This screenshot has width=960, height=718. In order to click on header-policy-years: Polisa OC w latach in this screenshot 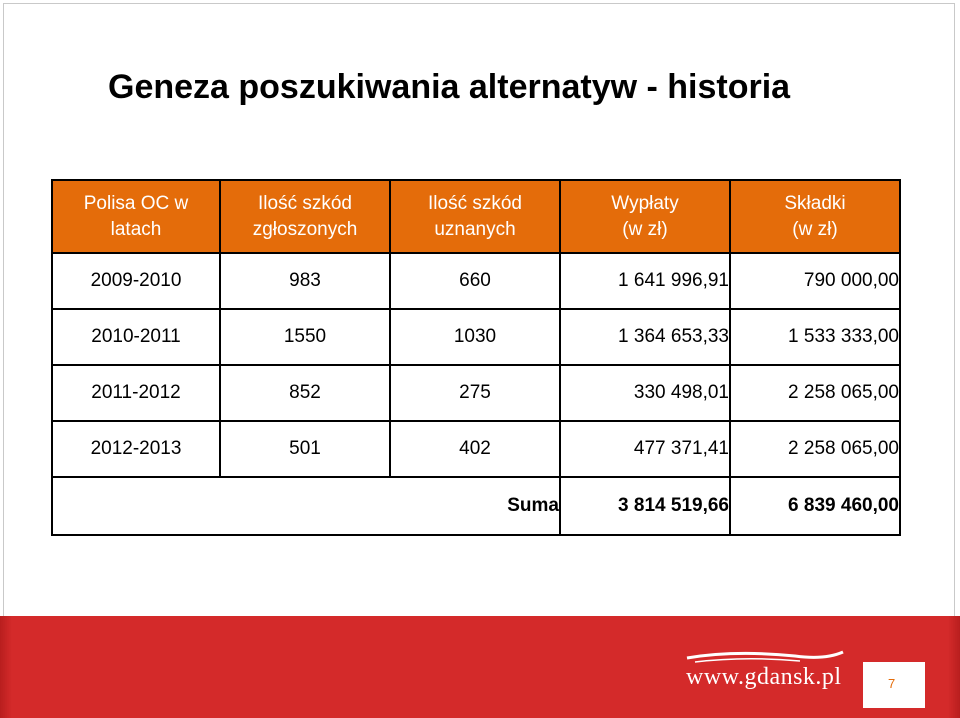, I will do `click(136, 216)`.